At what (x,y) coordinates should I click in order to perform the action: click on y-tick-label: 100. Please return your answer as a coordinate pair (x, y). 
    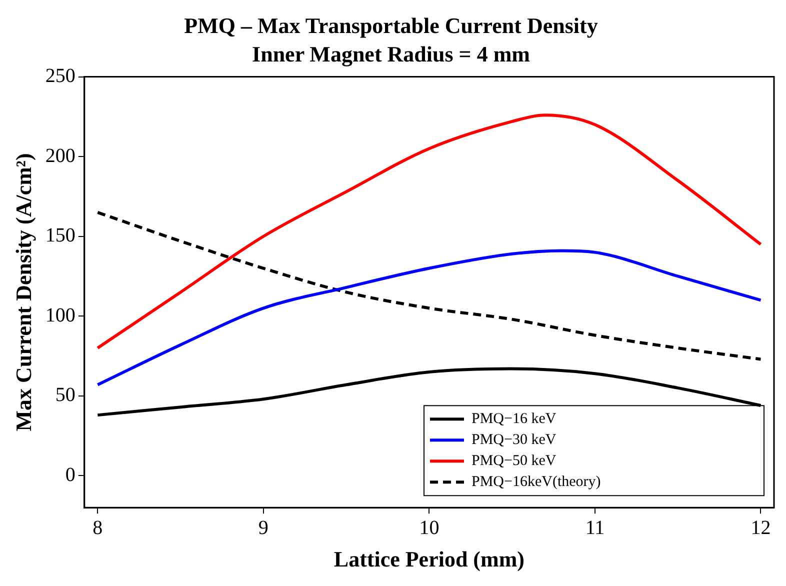
    Looking at the image, I should click on (60, 315).